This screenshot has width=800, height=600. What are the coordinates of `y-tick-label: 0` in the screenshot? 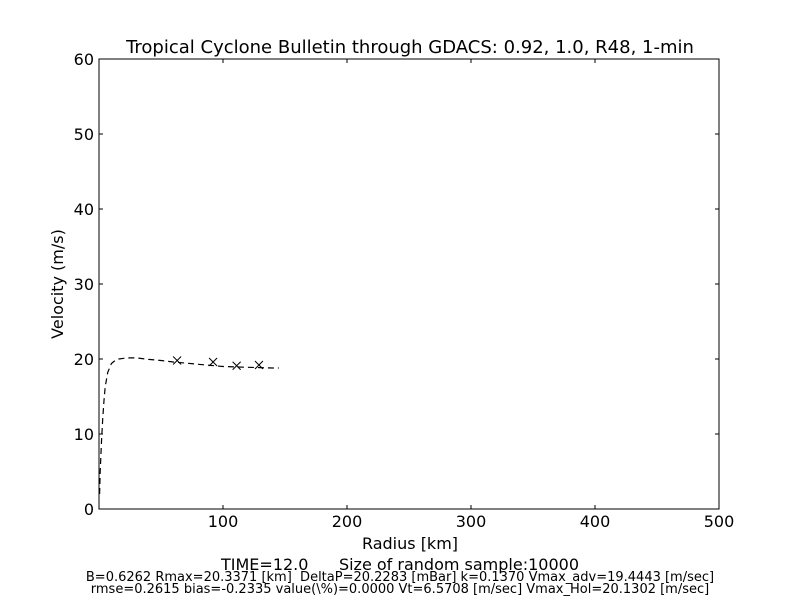 It's located at (89, 509).